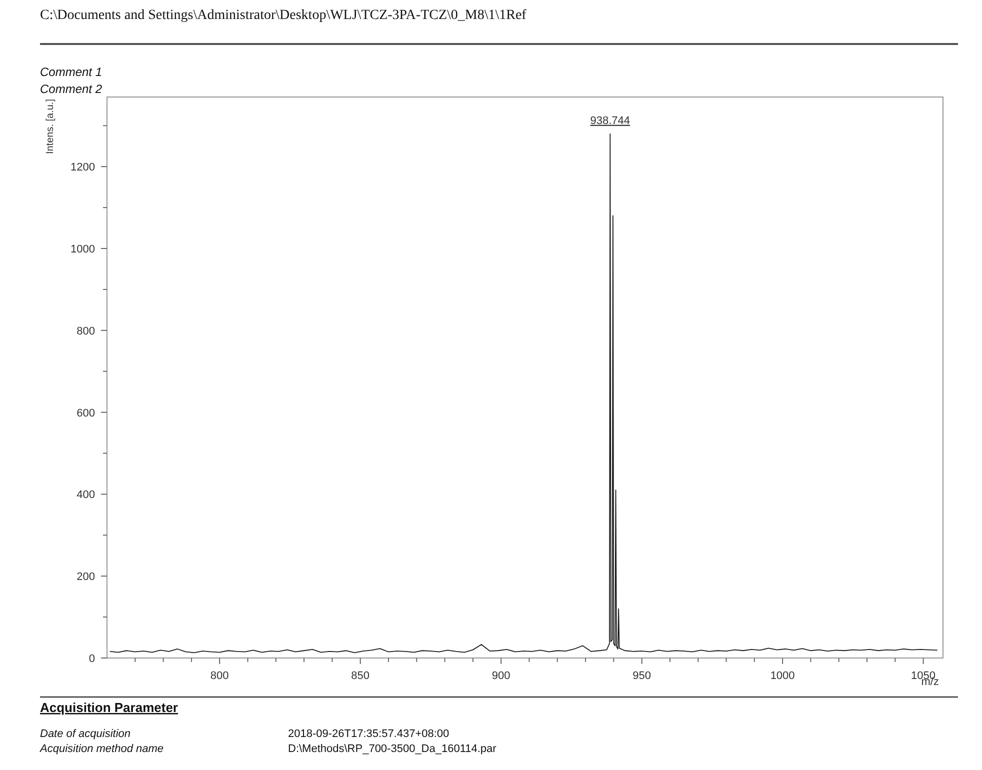 This screenshot has height=770, width=982. I want to click on y-tick-label: 1200, so click(82, 168).